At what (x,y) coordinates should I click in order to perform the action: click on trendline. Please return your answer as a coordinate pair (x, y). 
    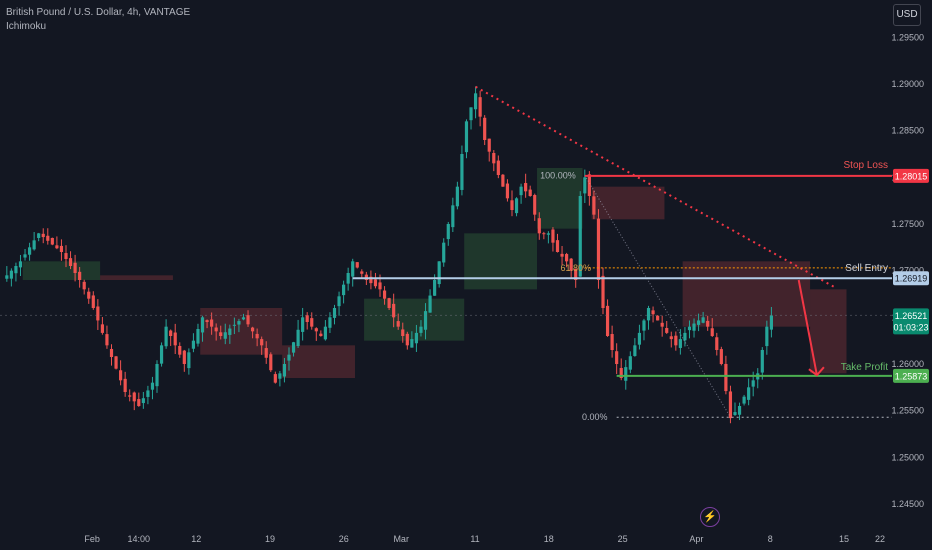
    Looking at the image, I should click on (655, 187).